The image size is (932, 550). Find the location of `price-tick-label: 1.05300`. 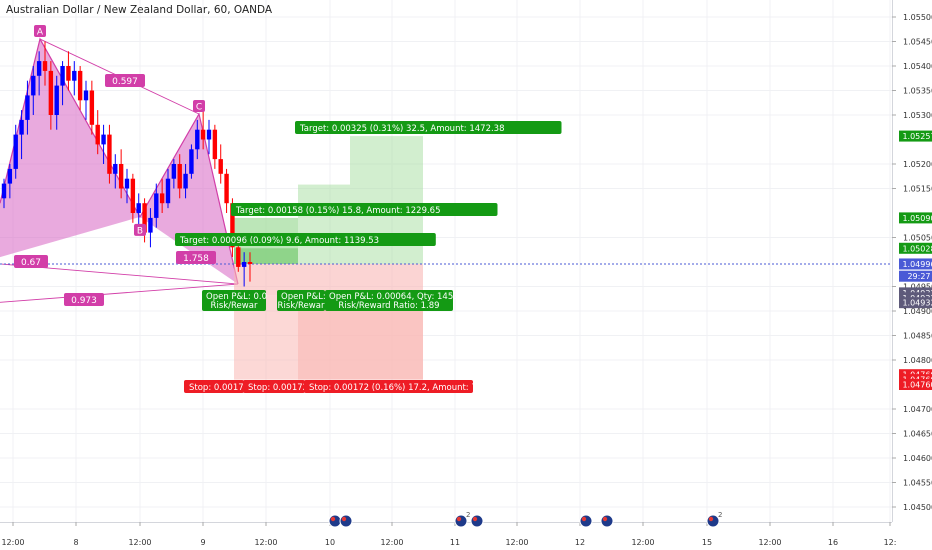

price-tick-label: 1.05300 is located at coordinates (917, 115).